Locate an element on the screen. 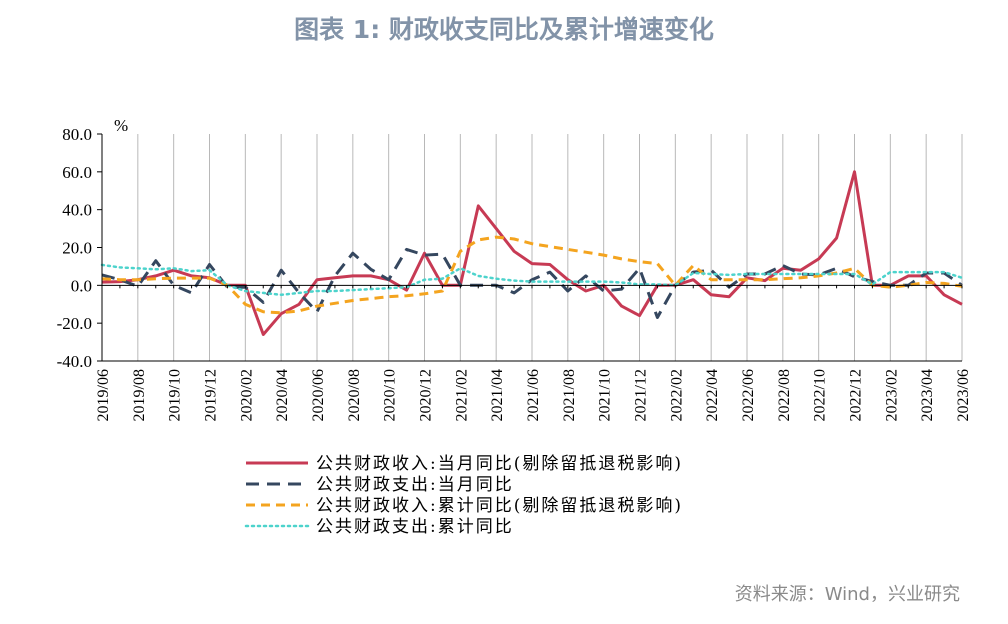  x-tick-label: 2021/06 is located at coordinates (533, 395).